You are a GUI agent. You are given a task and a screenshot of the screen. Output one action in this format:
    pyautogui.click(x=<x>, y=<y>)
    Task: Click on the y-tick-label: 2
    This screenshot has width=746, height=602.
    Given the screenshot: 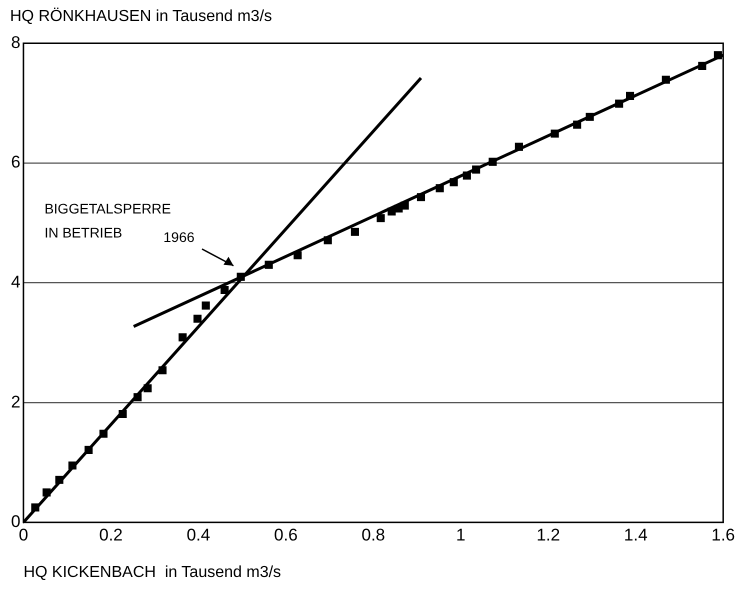 What is the action you would take?
    pyautogui.click(x=15, y=402)
    